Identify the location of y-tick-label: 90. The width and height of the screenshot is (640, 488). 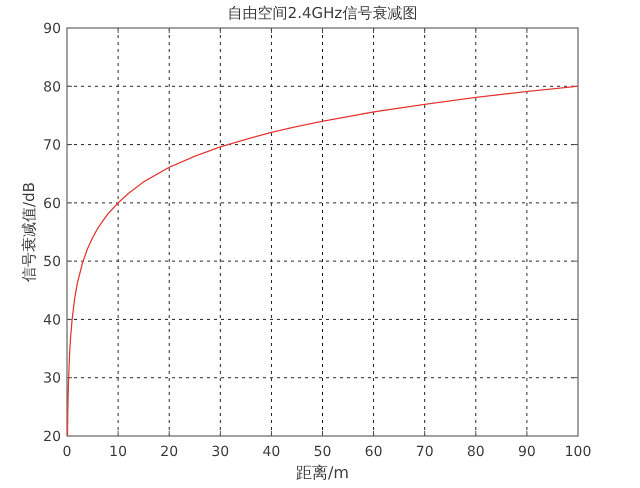
(52, 29).